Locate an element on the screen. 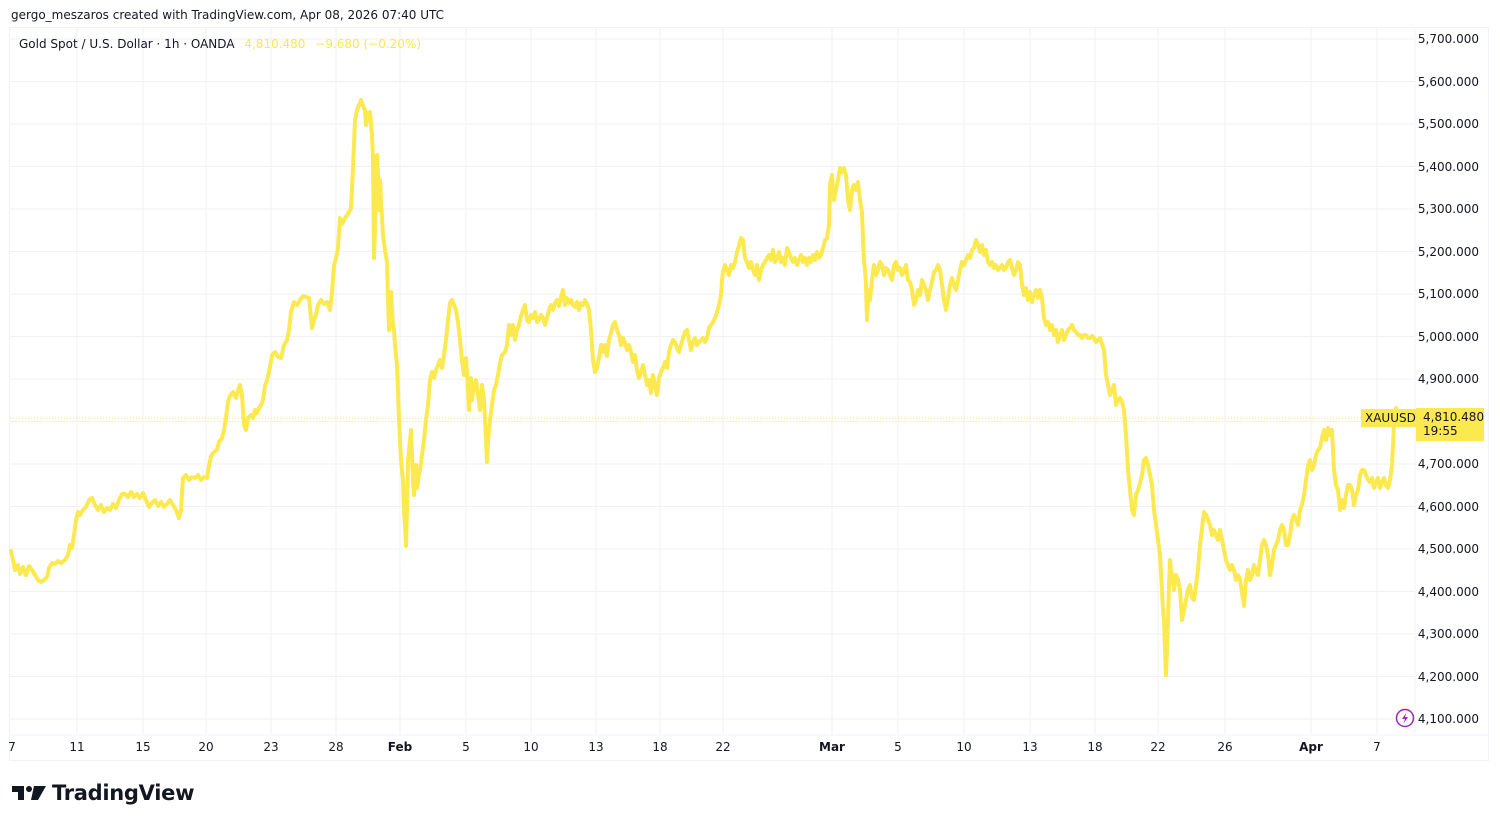 The width and height of the screenshot is (1500, 824). tradingview-logo-text: TradingView is located at coordinates (123, 793).